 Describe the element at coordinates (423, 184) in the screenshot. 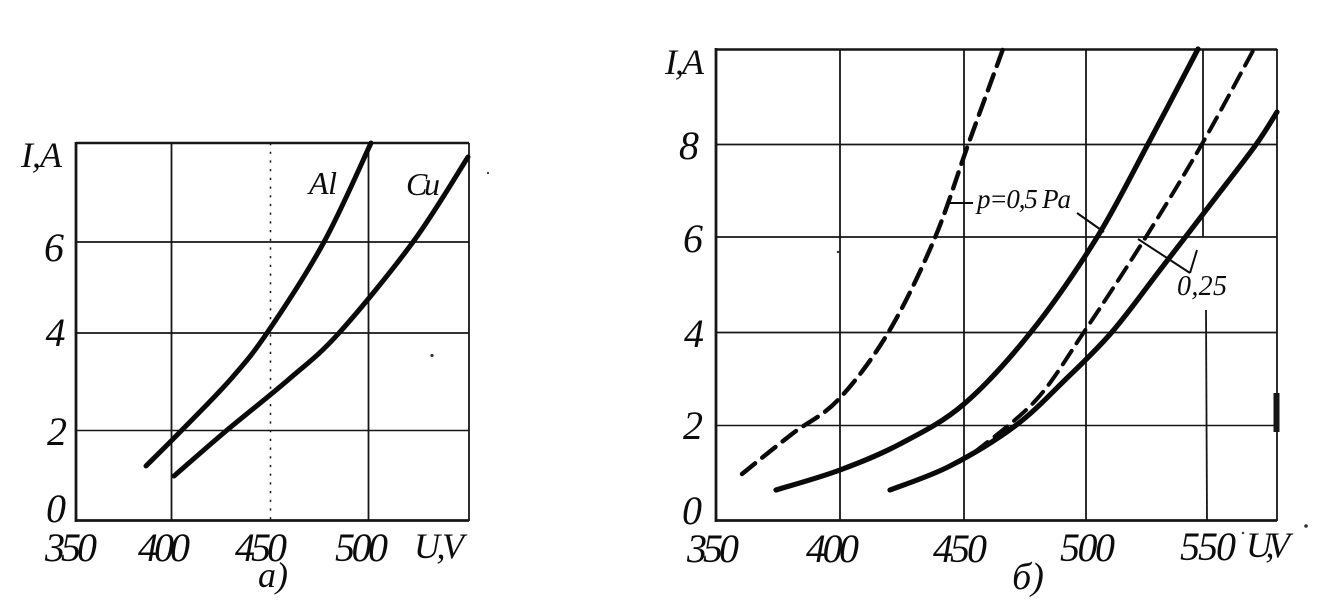

I see `svg-text: Cu` at that location.